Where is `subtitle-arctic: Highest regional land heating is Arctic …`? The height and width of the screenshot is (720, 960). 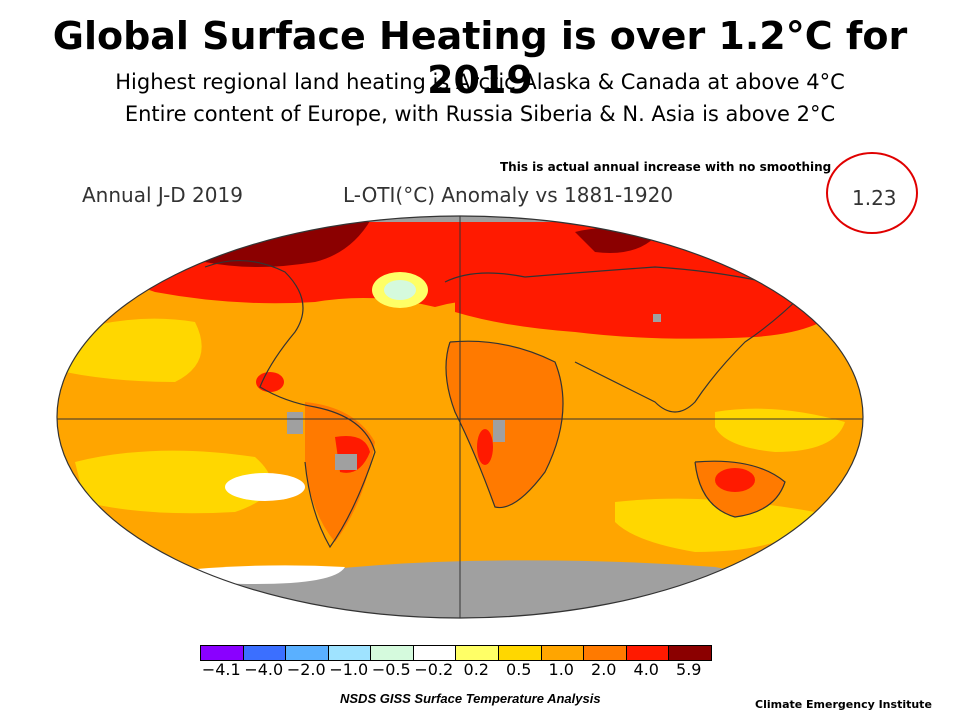 subtitle-arctic: Highest regional land heating is Arctic … is located at coordinates (480, 82).